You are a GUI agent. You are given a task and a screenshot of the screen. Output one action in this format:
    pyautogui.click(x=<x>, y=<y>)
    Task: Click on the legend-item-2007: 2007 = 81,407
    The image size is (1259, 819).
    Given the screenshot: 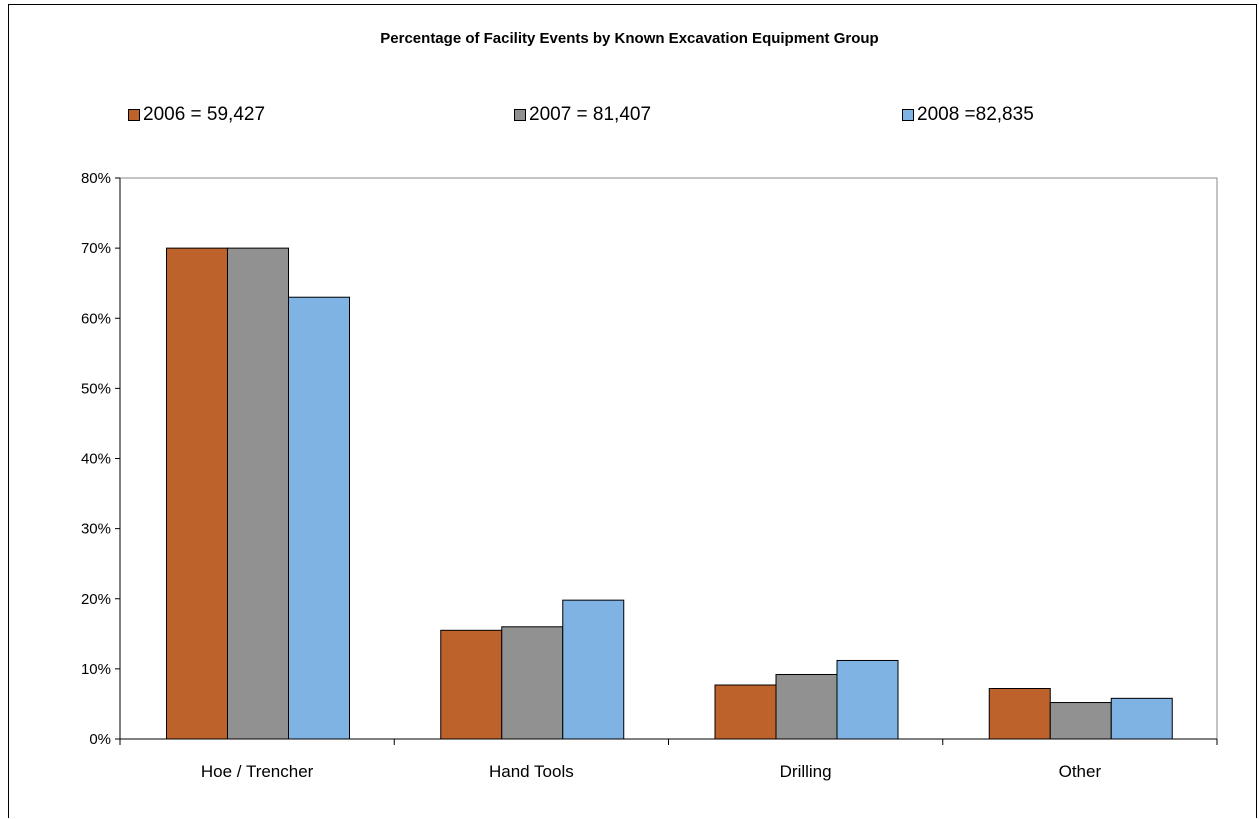 What is the action you would take?
    pyautogui.click(x=582, y=115)
    